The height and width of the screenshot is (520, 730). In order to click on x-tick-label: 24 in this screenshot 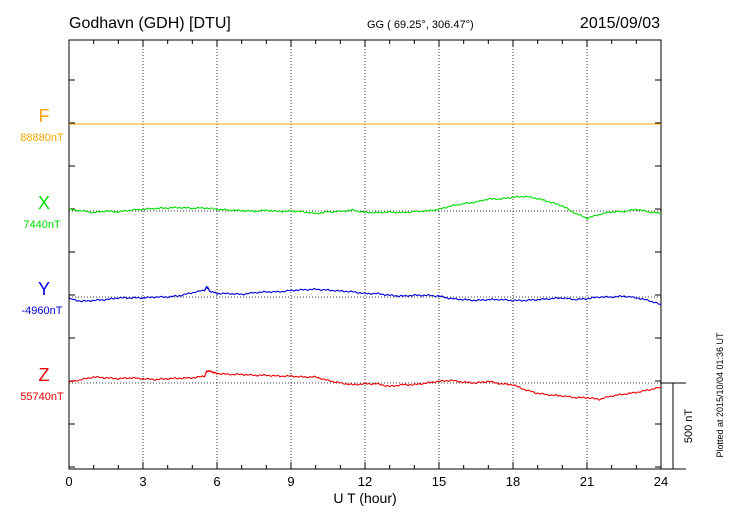, I will do `click(661, 481)`.